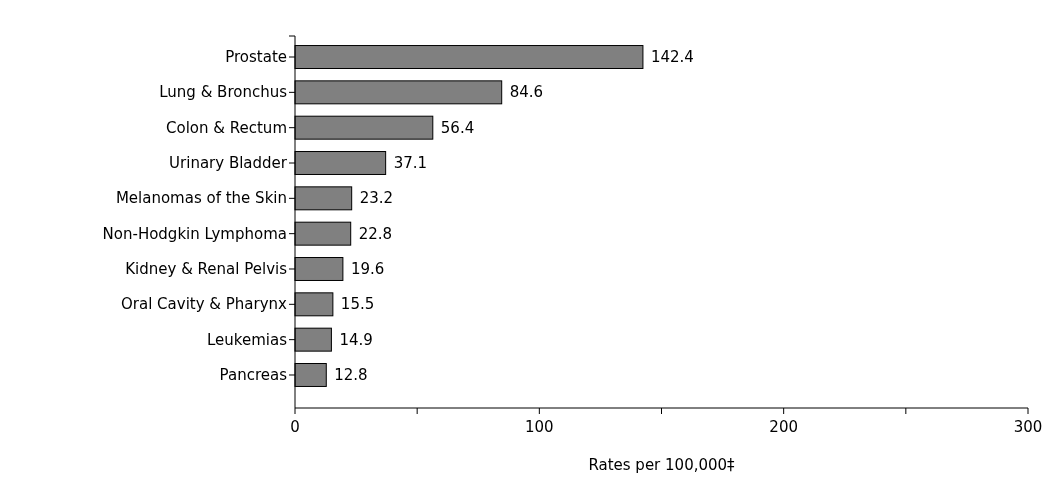 This screenshot has height=490, width=1061. Describe the element at coordinates (295, 427) in the screenshot. I see `x-tick-label: 0` at that location.